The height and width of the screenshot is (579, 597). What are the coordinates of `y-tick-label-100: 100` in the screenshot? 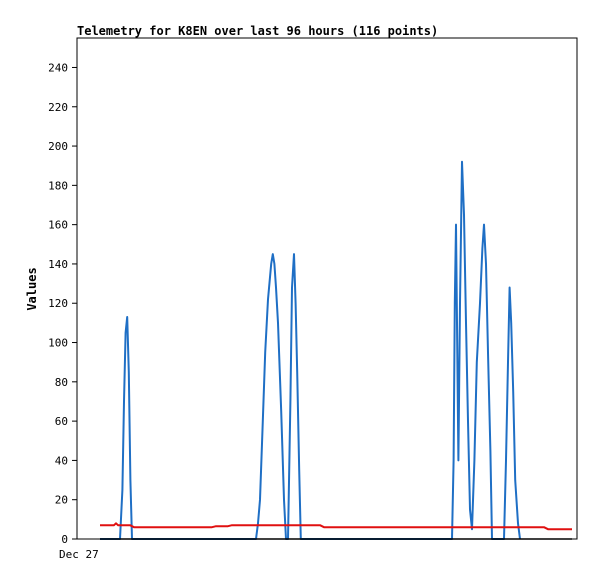 It's located at (58, 343).